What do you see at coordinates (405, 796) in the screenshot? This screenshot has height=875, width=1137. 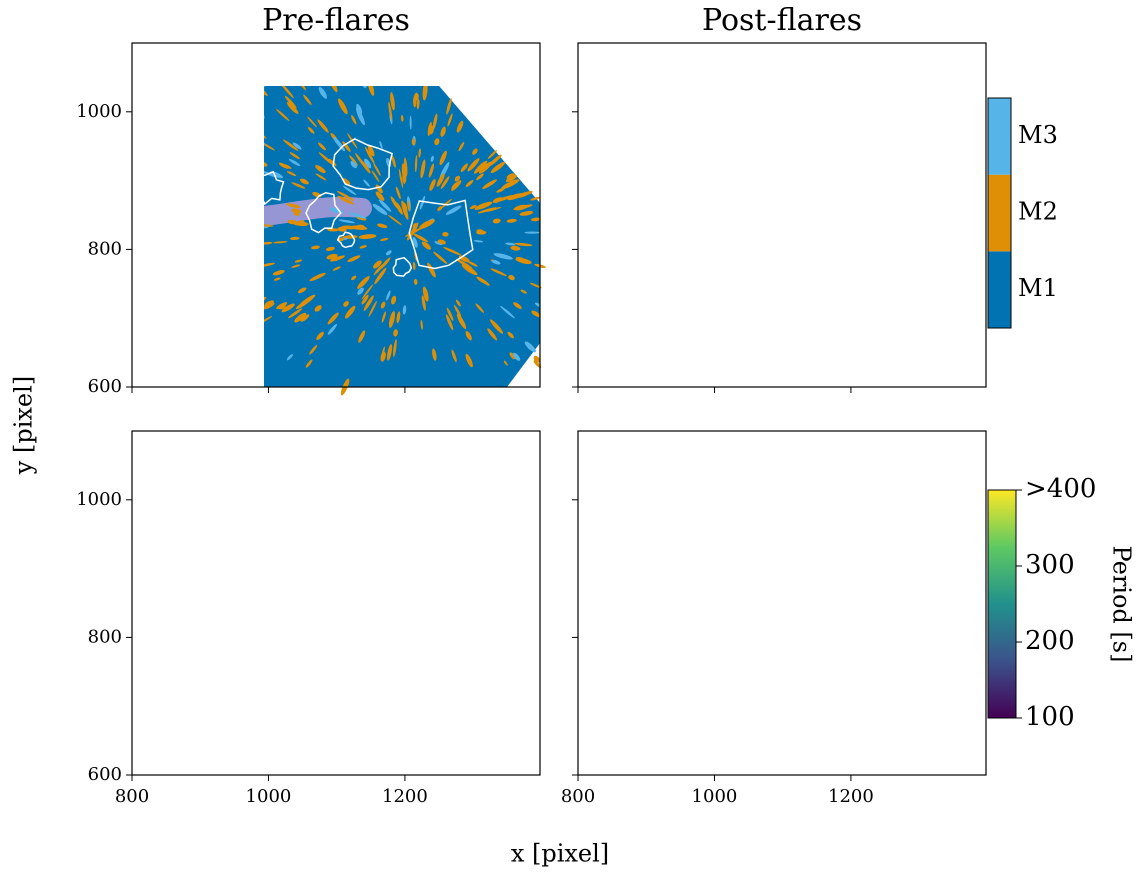 I see `x-tick-label: 1200` at bounding box center [405, 796].